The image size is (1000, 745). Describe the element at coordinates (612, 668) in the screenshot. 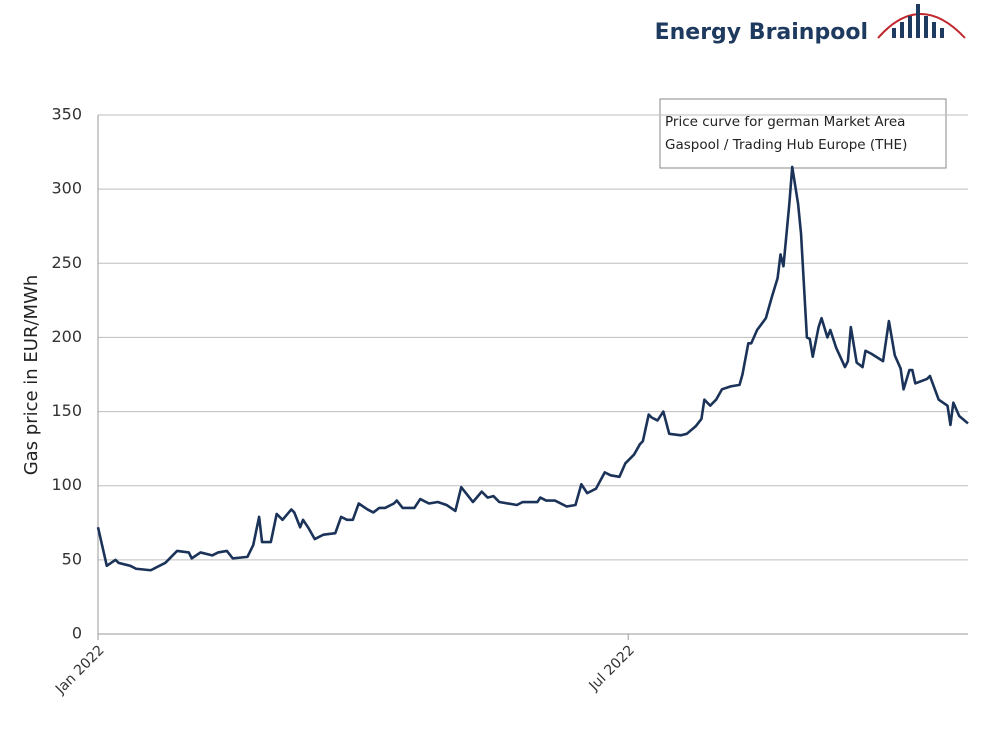

I see `x-tick-label: Jul 2022` at that location.